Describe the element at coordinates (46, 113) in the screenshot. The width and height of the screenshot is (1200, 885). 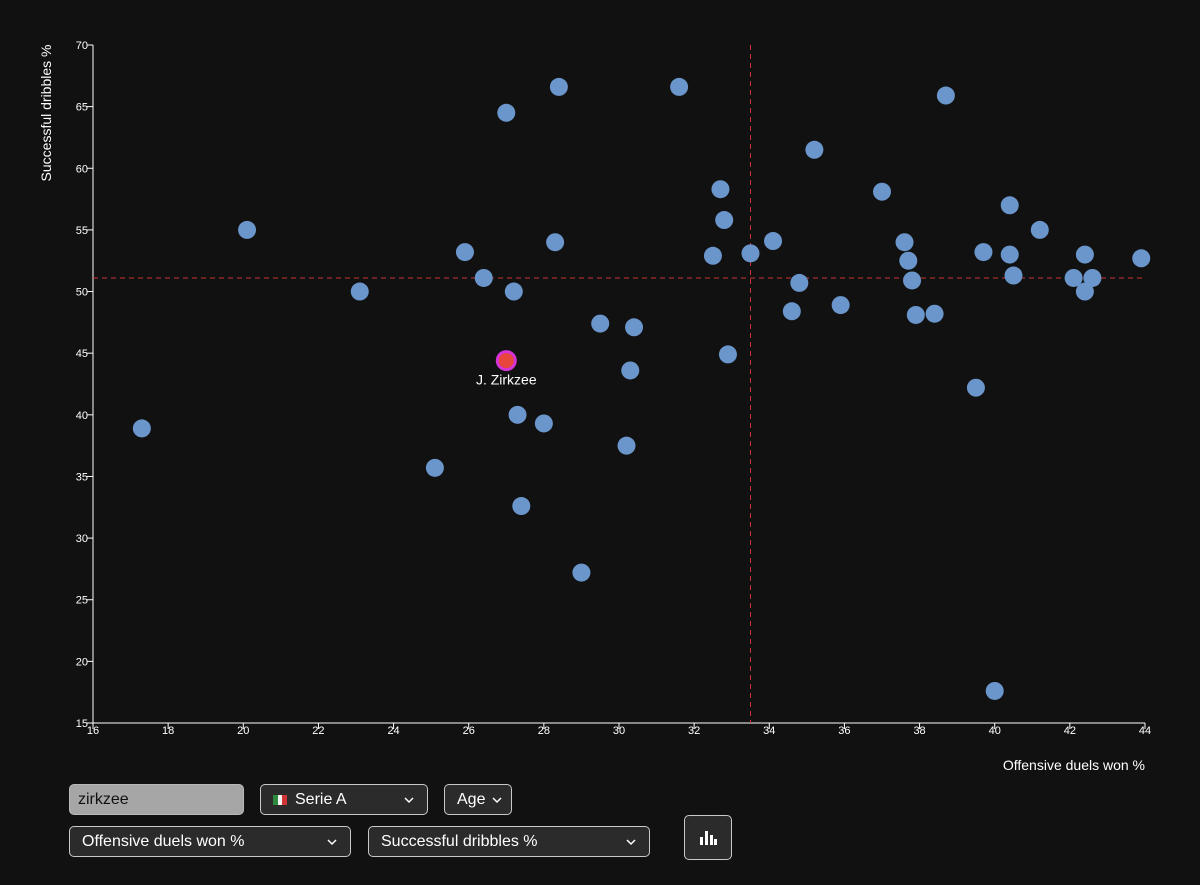
I see `y-axis-title: Successful dribbles %` at that location.